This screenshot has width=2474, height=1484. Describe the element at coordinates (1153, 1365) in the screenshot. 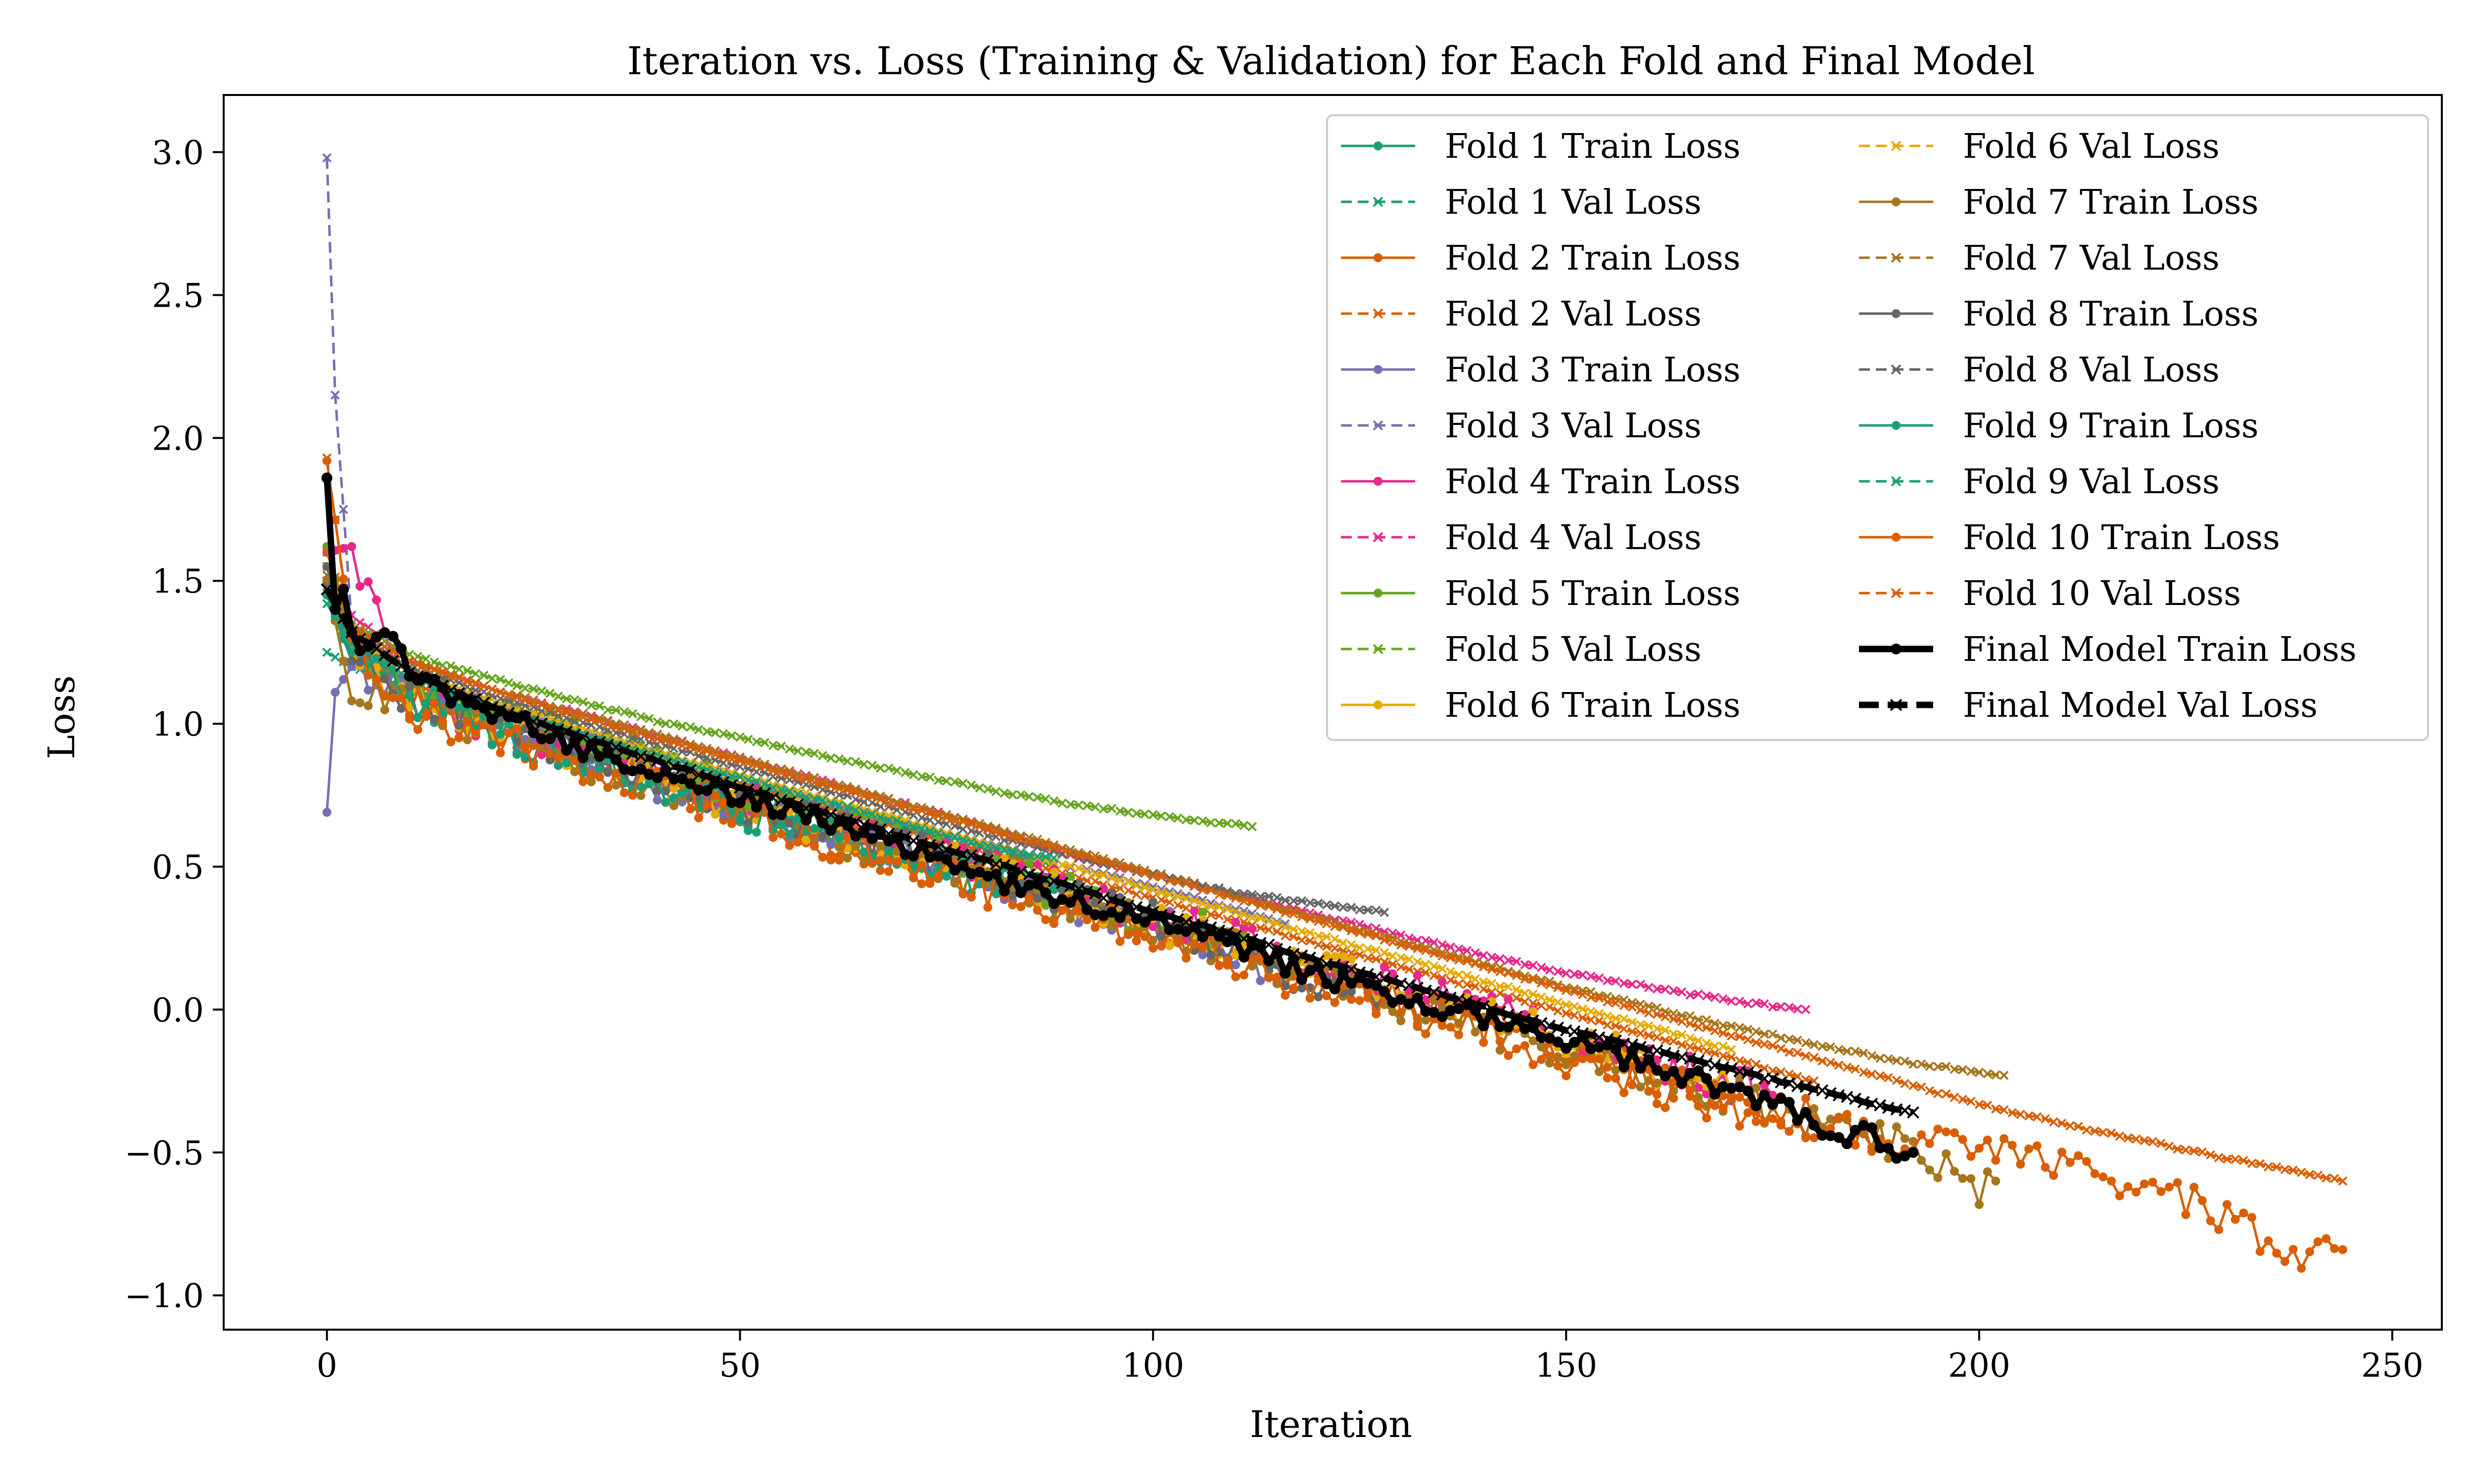

I see `x-tick-label: 100` at that location.